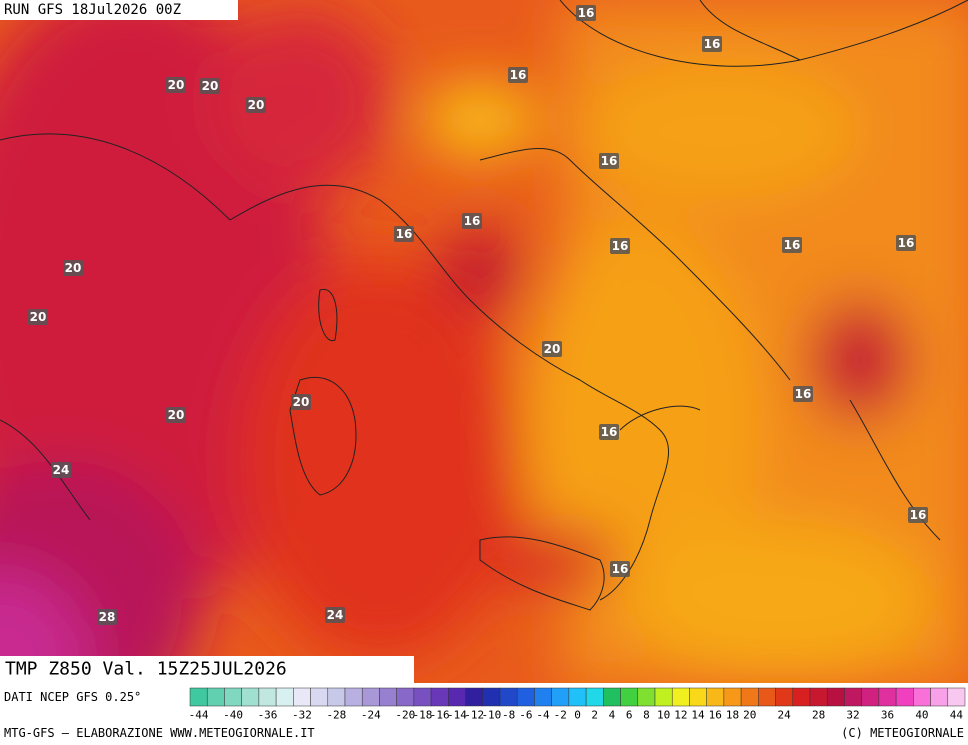 The width and height of the screenshot is (968, 745). What do you see at coordinates (146, 669) in the screenshot?
I see `map-title: TMP Z850 Val. 15Z25JUL2026` at bounding box center [146, 669].